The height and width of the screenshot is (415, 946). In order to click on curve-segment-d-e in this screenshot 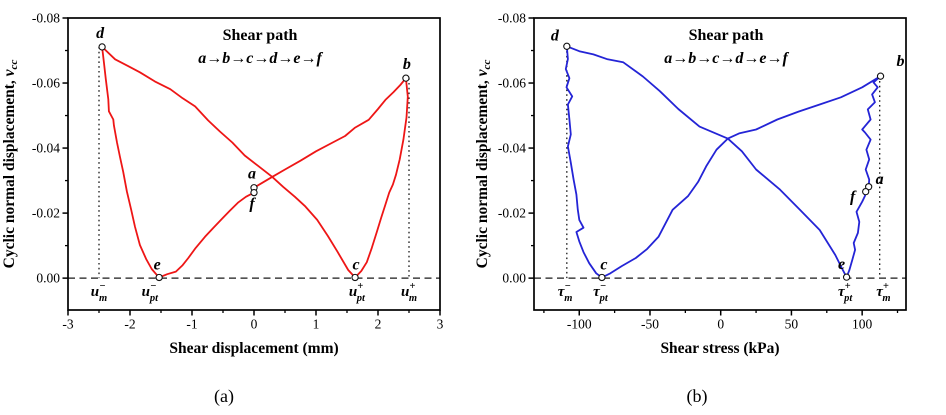, I will do `click(131, 162)`.